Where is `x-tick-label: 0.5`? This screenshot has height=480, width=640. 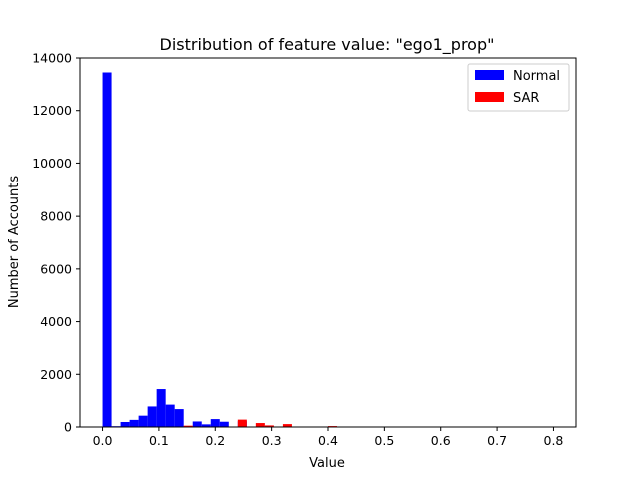
x-tick-label: 0.5 is located at coordinates (384, 440).